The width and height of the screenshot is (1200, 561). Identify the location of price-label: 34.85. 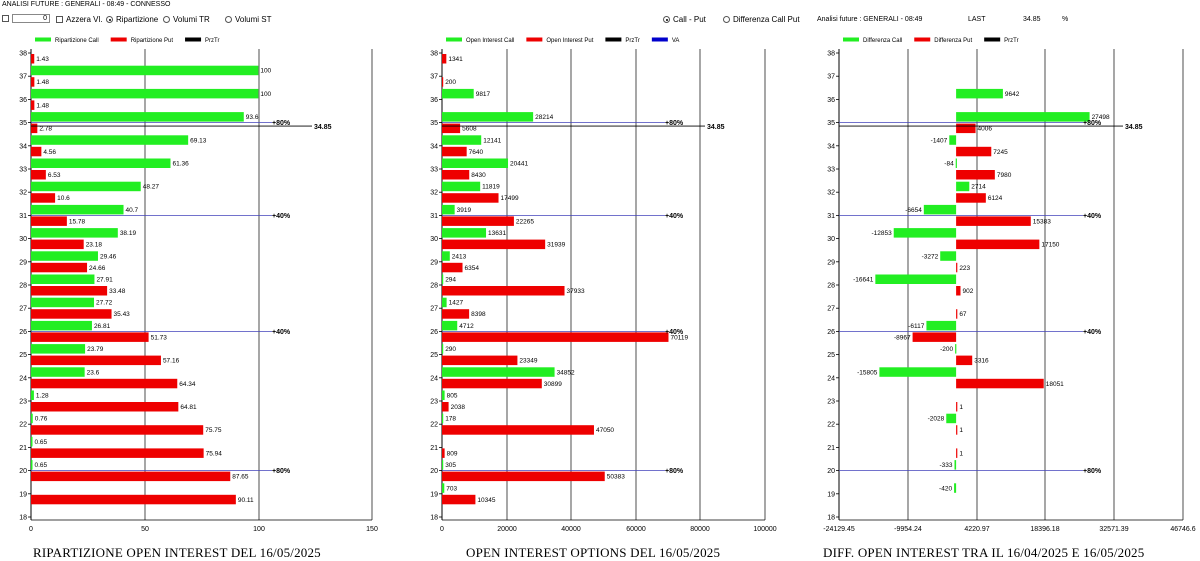
(323, 127).